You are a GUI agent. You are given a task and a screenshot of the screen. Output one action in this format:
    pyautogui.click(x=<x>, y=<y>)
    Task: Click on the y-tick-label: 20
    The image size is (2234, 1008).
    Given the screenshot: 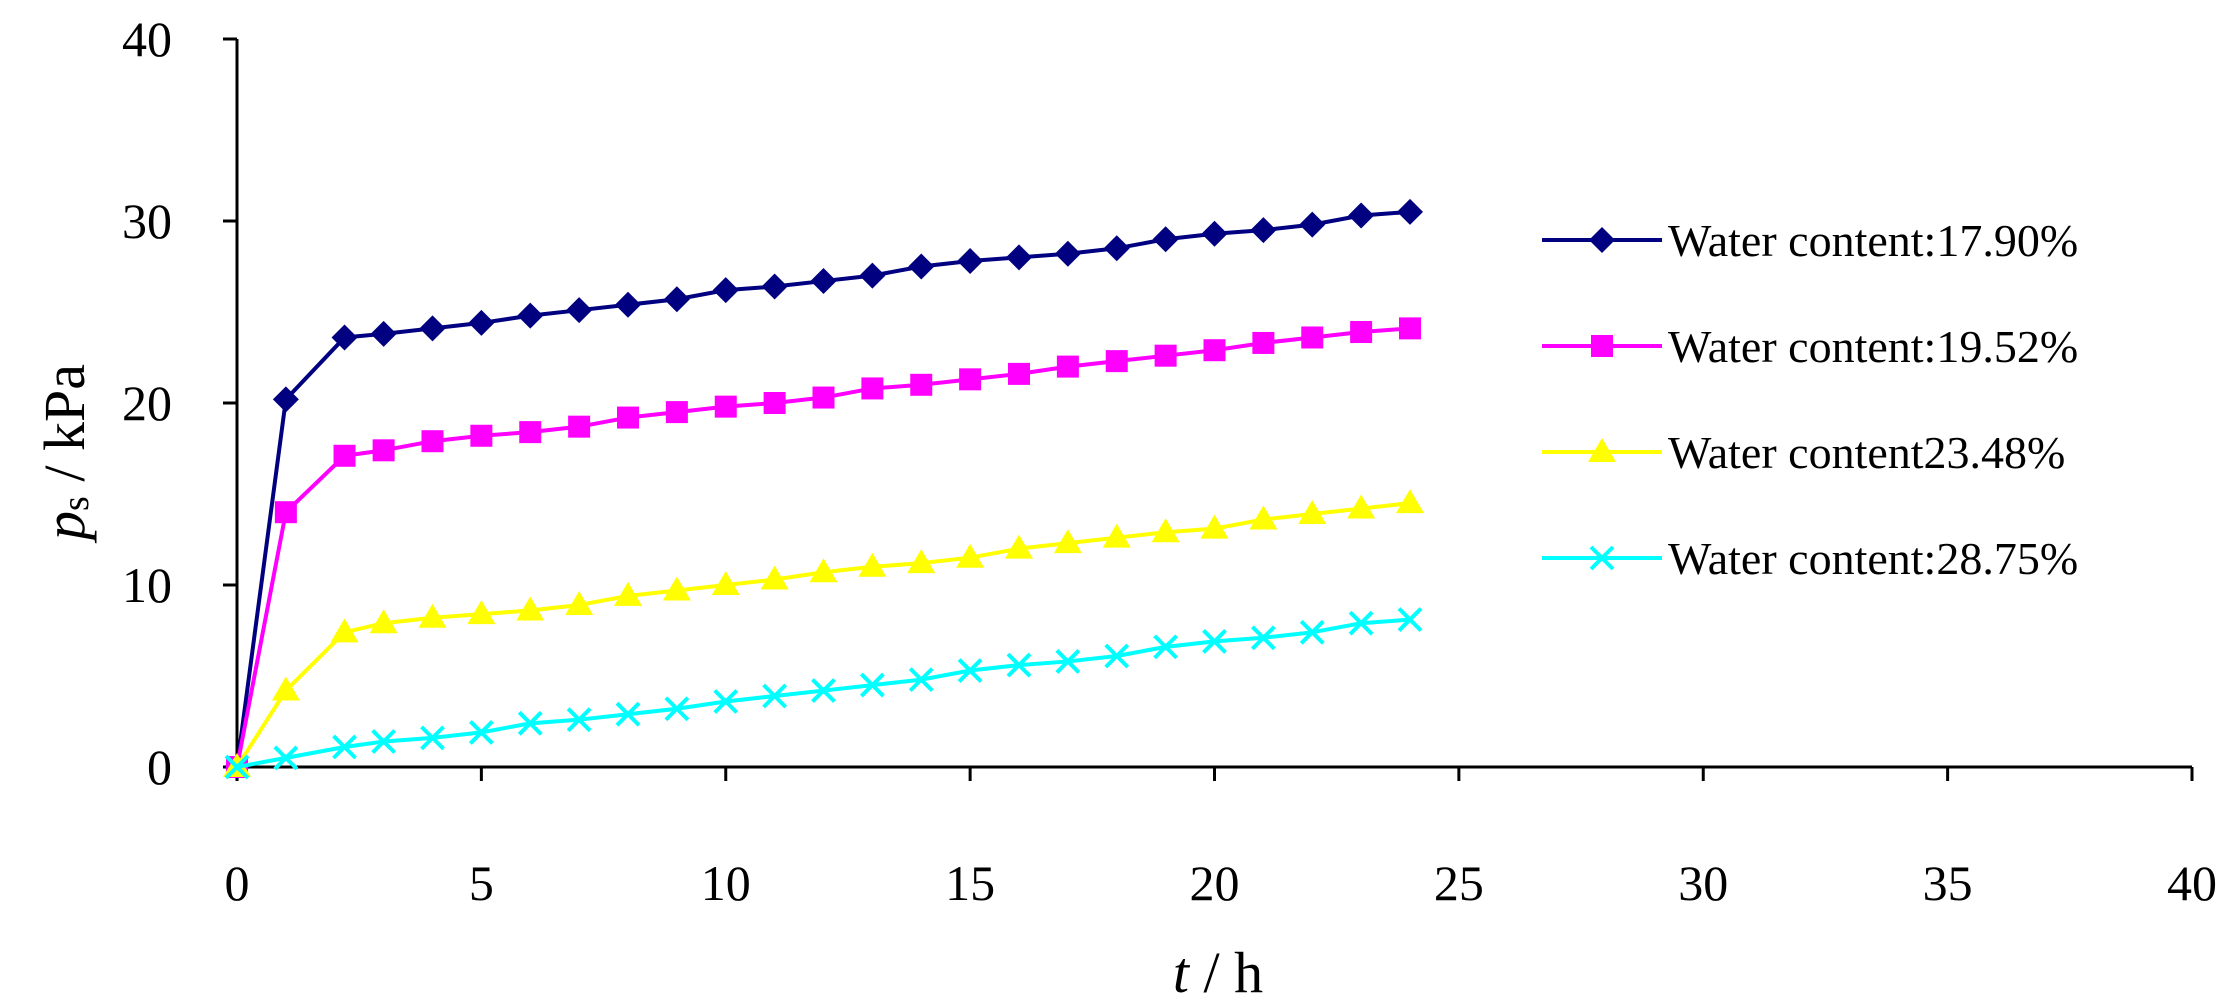 What is the action you would take?
    pyautogui.click(x=147, y=403)
    